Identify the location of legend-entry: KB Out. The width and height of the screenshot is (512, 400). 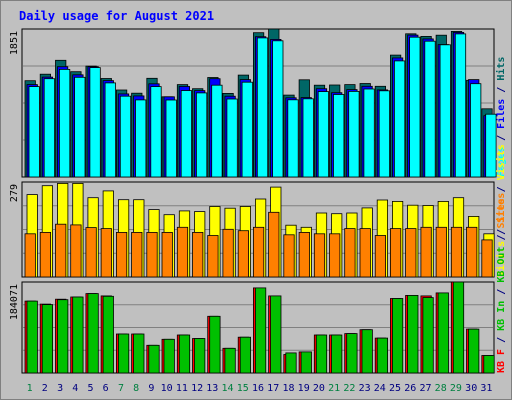
(501, 265).